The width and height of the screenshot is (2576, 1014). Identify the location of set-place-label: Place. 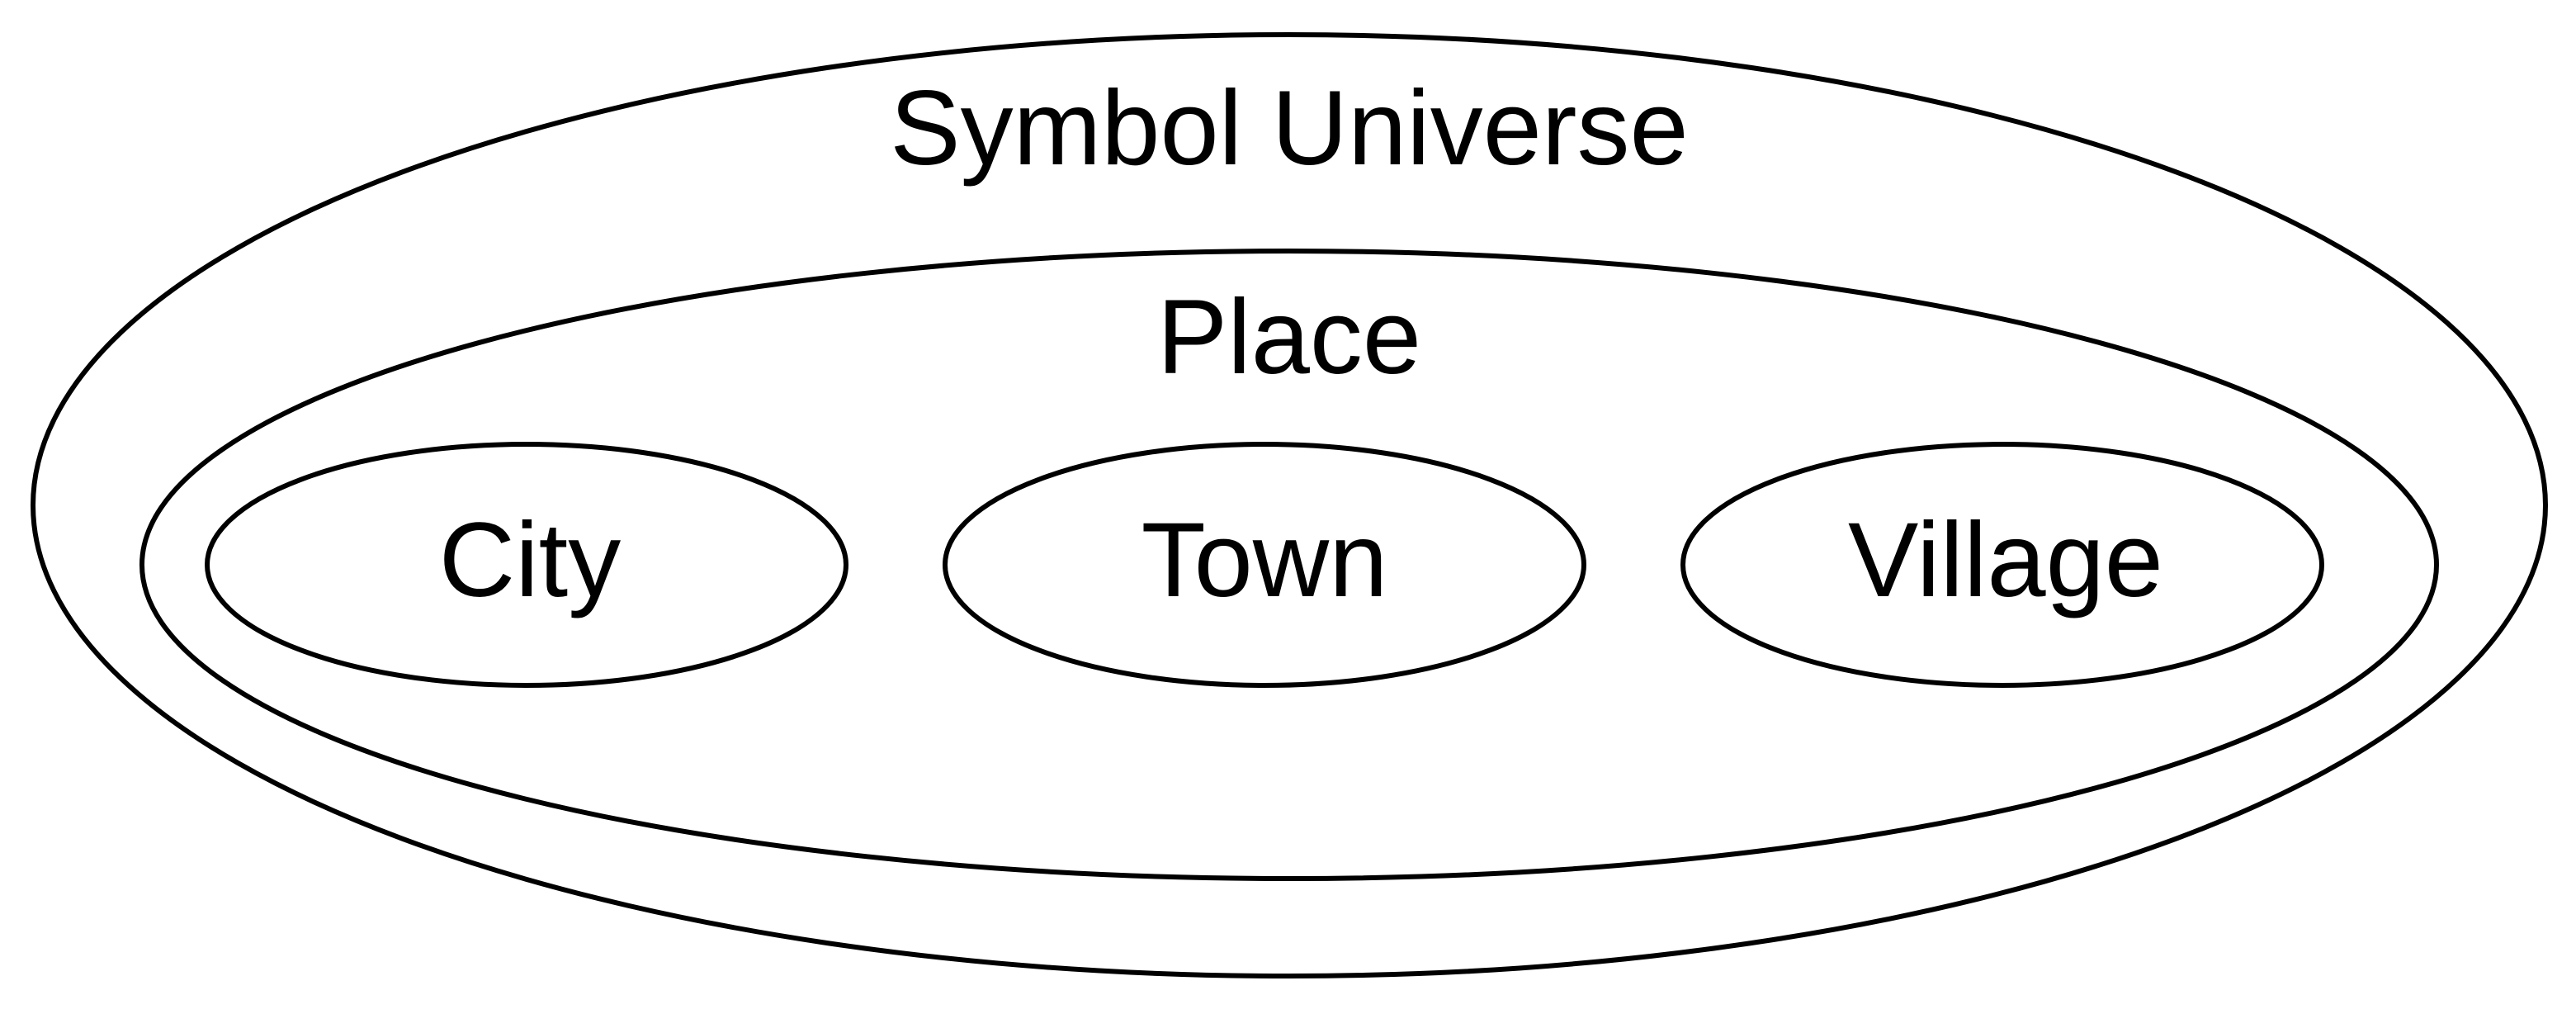
(1289, 337).